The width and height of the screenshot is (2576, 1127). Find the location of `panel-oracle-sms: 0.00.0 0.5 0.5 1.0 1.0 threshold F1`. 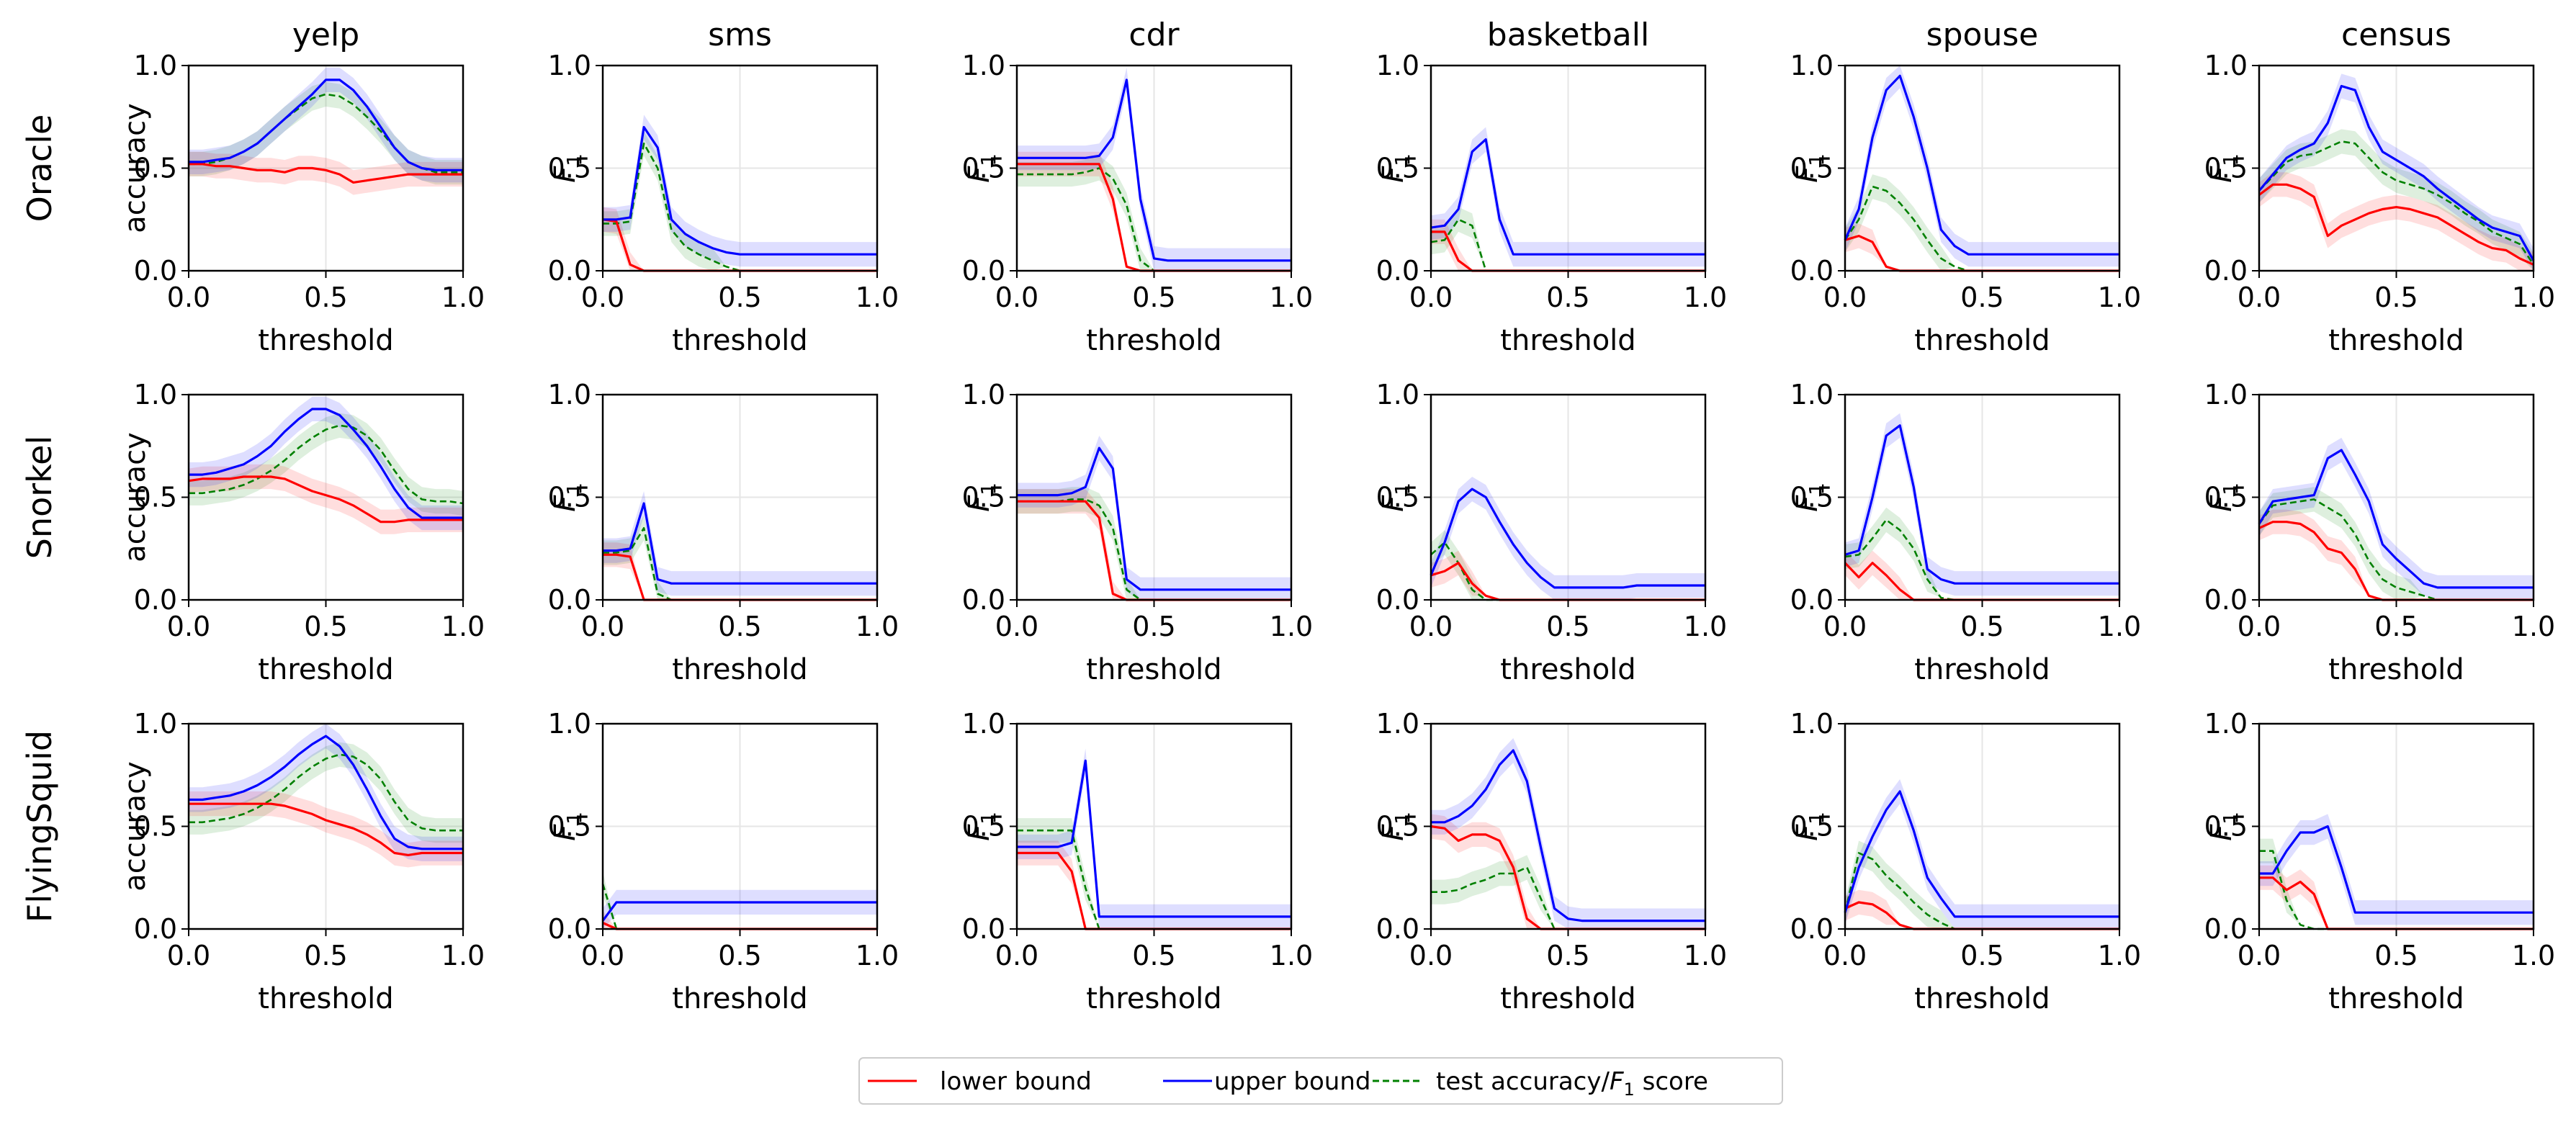

panel-oracle-sms: 0.00.0 0.5 0.5 1.0 1.0 threshold F1 is located at coordinates (723, 203).